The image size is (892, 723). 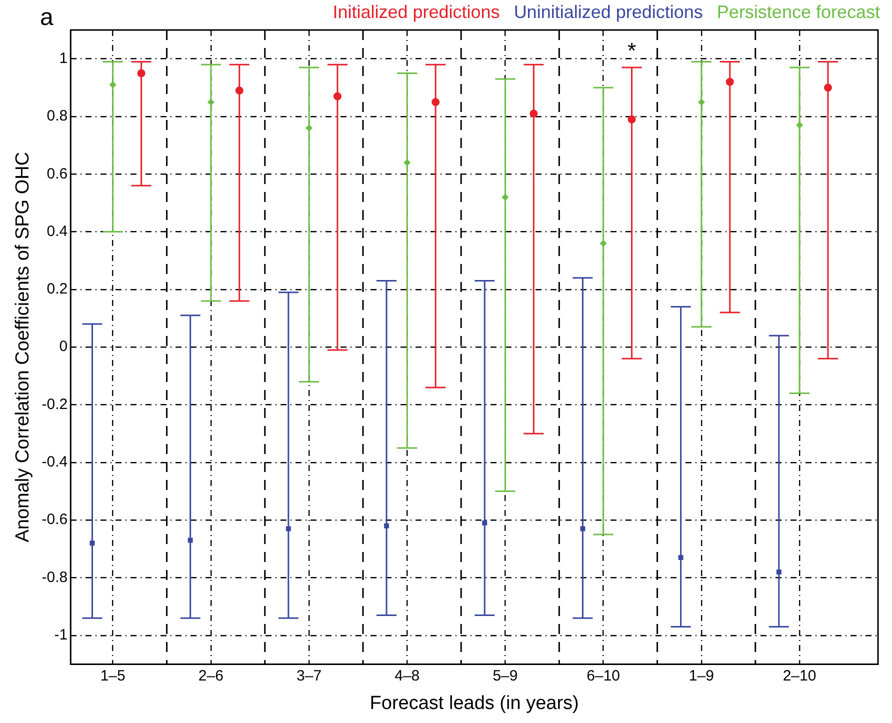 I want to click on y-tick-label: 0, so click(x=63, y=347).